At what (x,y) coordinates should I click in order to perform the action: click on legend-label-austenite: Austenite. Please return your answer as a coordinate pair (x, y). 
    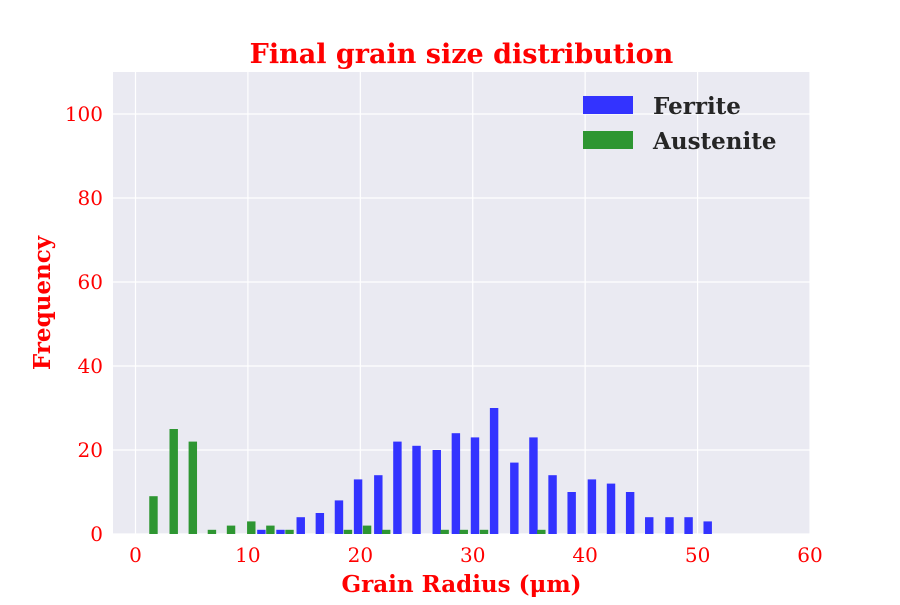
    Looking at the image, I should click on (714, 141).